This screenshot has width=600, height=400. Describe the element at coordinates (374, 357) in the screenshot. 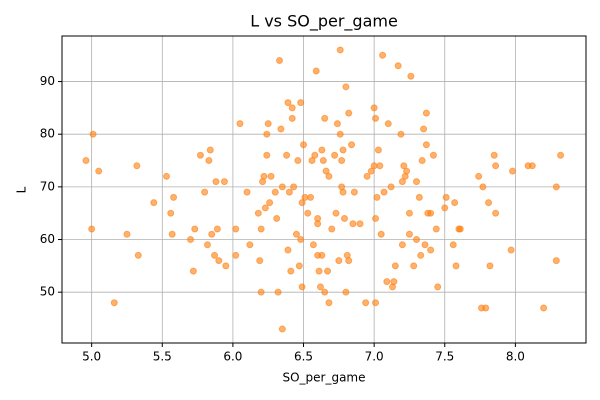

I see `x-tick-label: 7.0` at that location.